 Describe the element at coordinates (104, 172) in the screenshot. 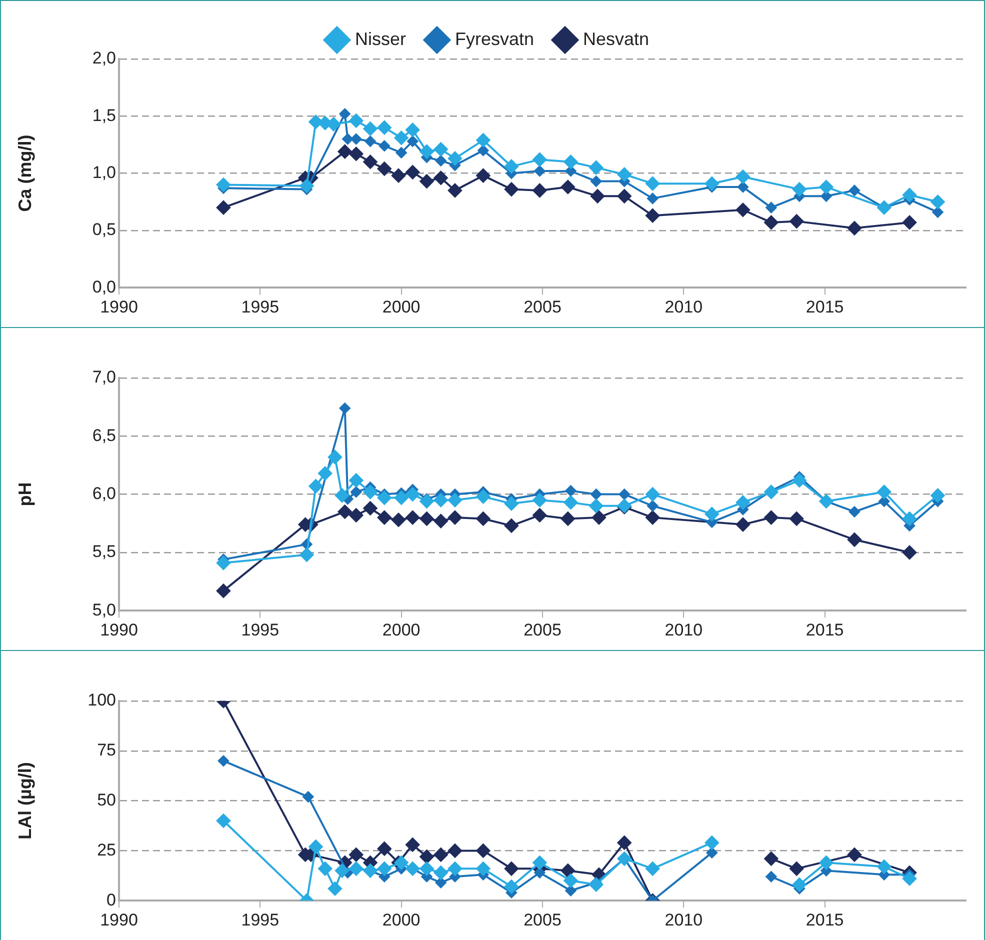

I see `y-tick-label: 1,0` at that location.